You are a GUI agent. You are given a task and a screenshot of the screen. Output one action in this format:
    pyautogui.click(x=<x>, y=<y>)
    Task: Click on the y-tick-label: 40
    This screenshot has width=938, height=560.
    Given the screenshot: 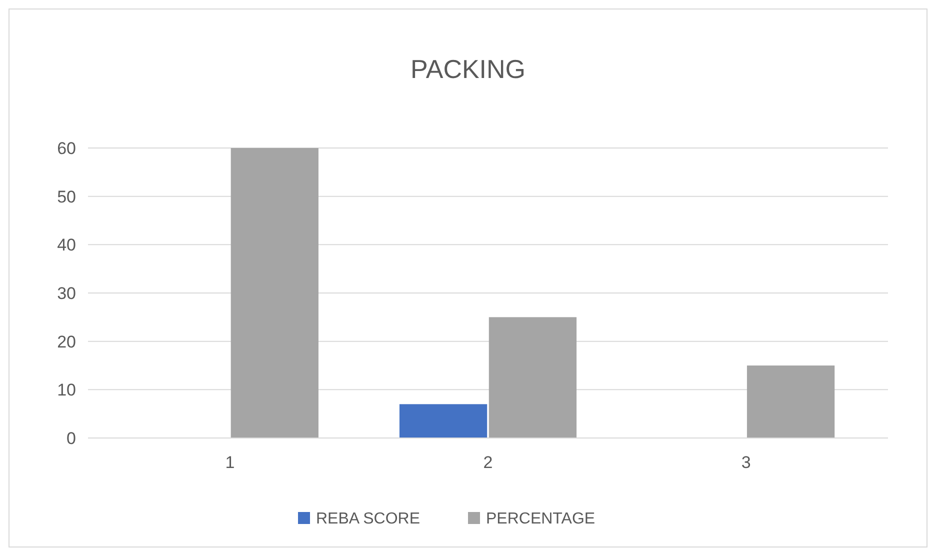 What is the action you would take?
    pyautogui.click(x=66, y=245)
    